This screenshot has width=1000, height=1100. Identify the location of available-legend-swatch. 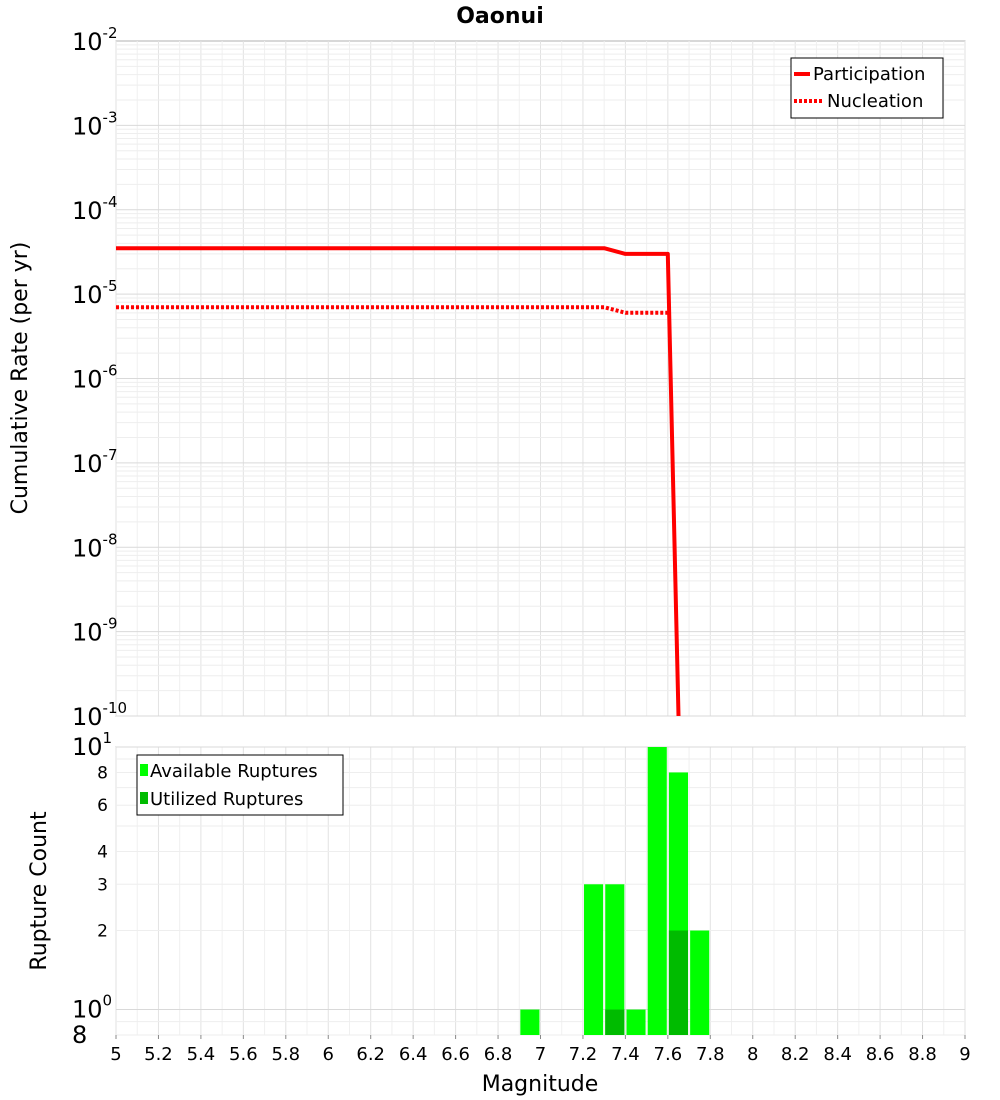
(144, 770).